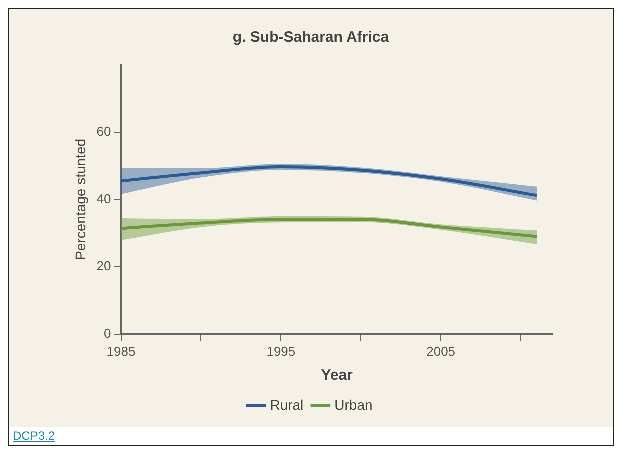  What do you see at coordinates (330, 228) in the screenshot?
I see `line-series` at bounding box center [330, 228].